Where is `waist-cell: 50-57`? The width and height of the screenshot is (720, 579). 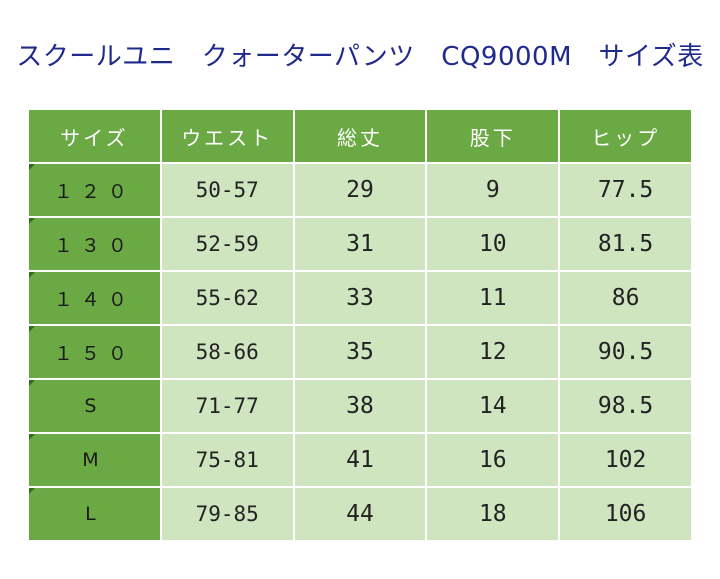
waist-cell: 50-57 is located at coordinates (227, 190).